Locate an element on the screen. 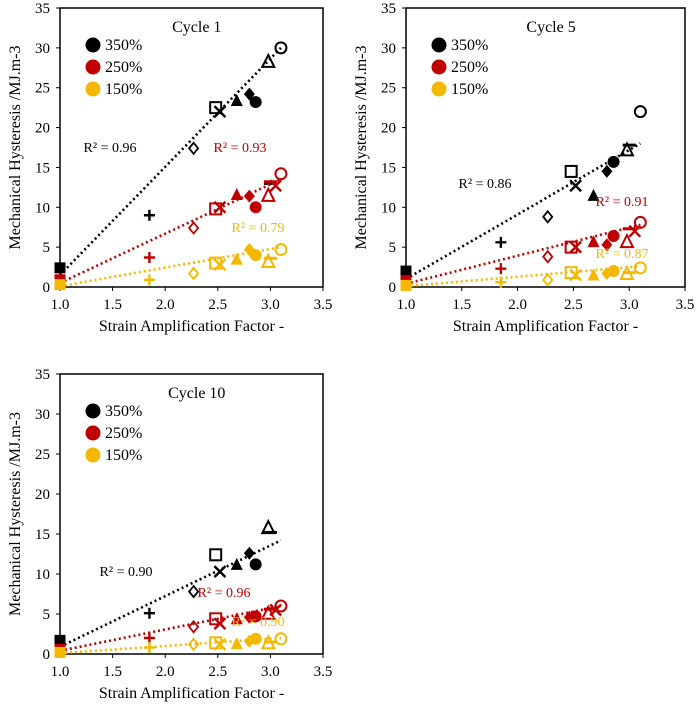 This screenshot has width=699, height=707. legend-label-350: 350% is located at coordinates (123, 411).